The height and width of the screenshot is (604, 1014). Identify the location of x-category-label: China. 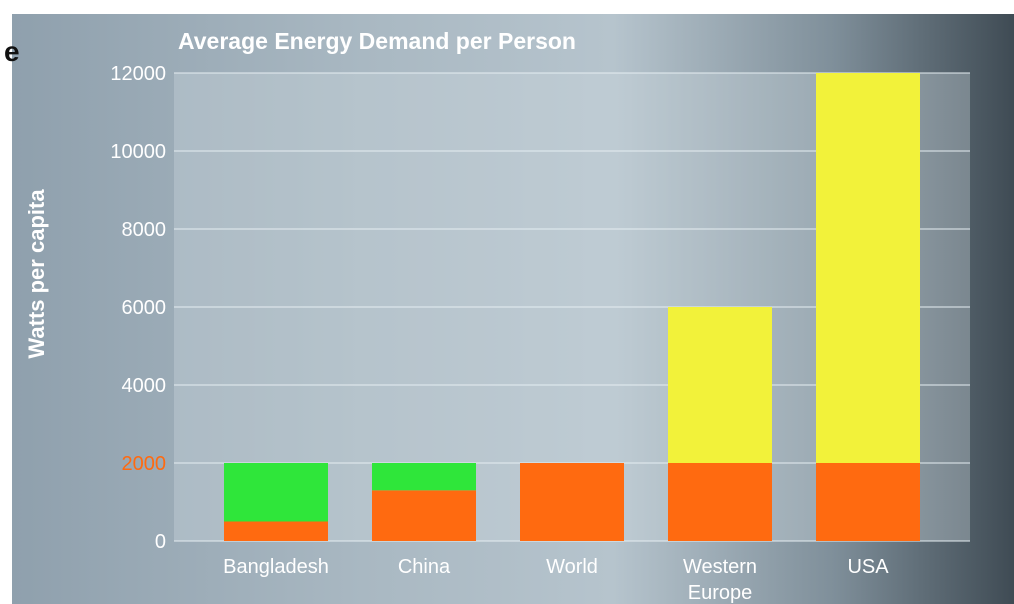
(424, 567).